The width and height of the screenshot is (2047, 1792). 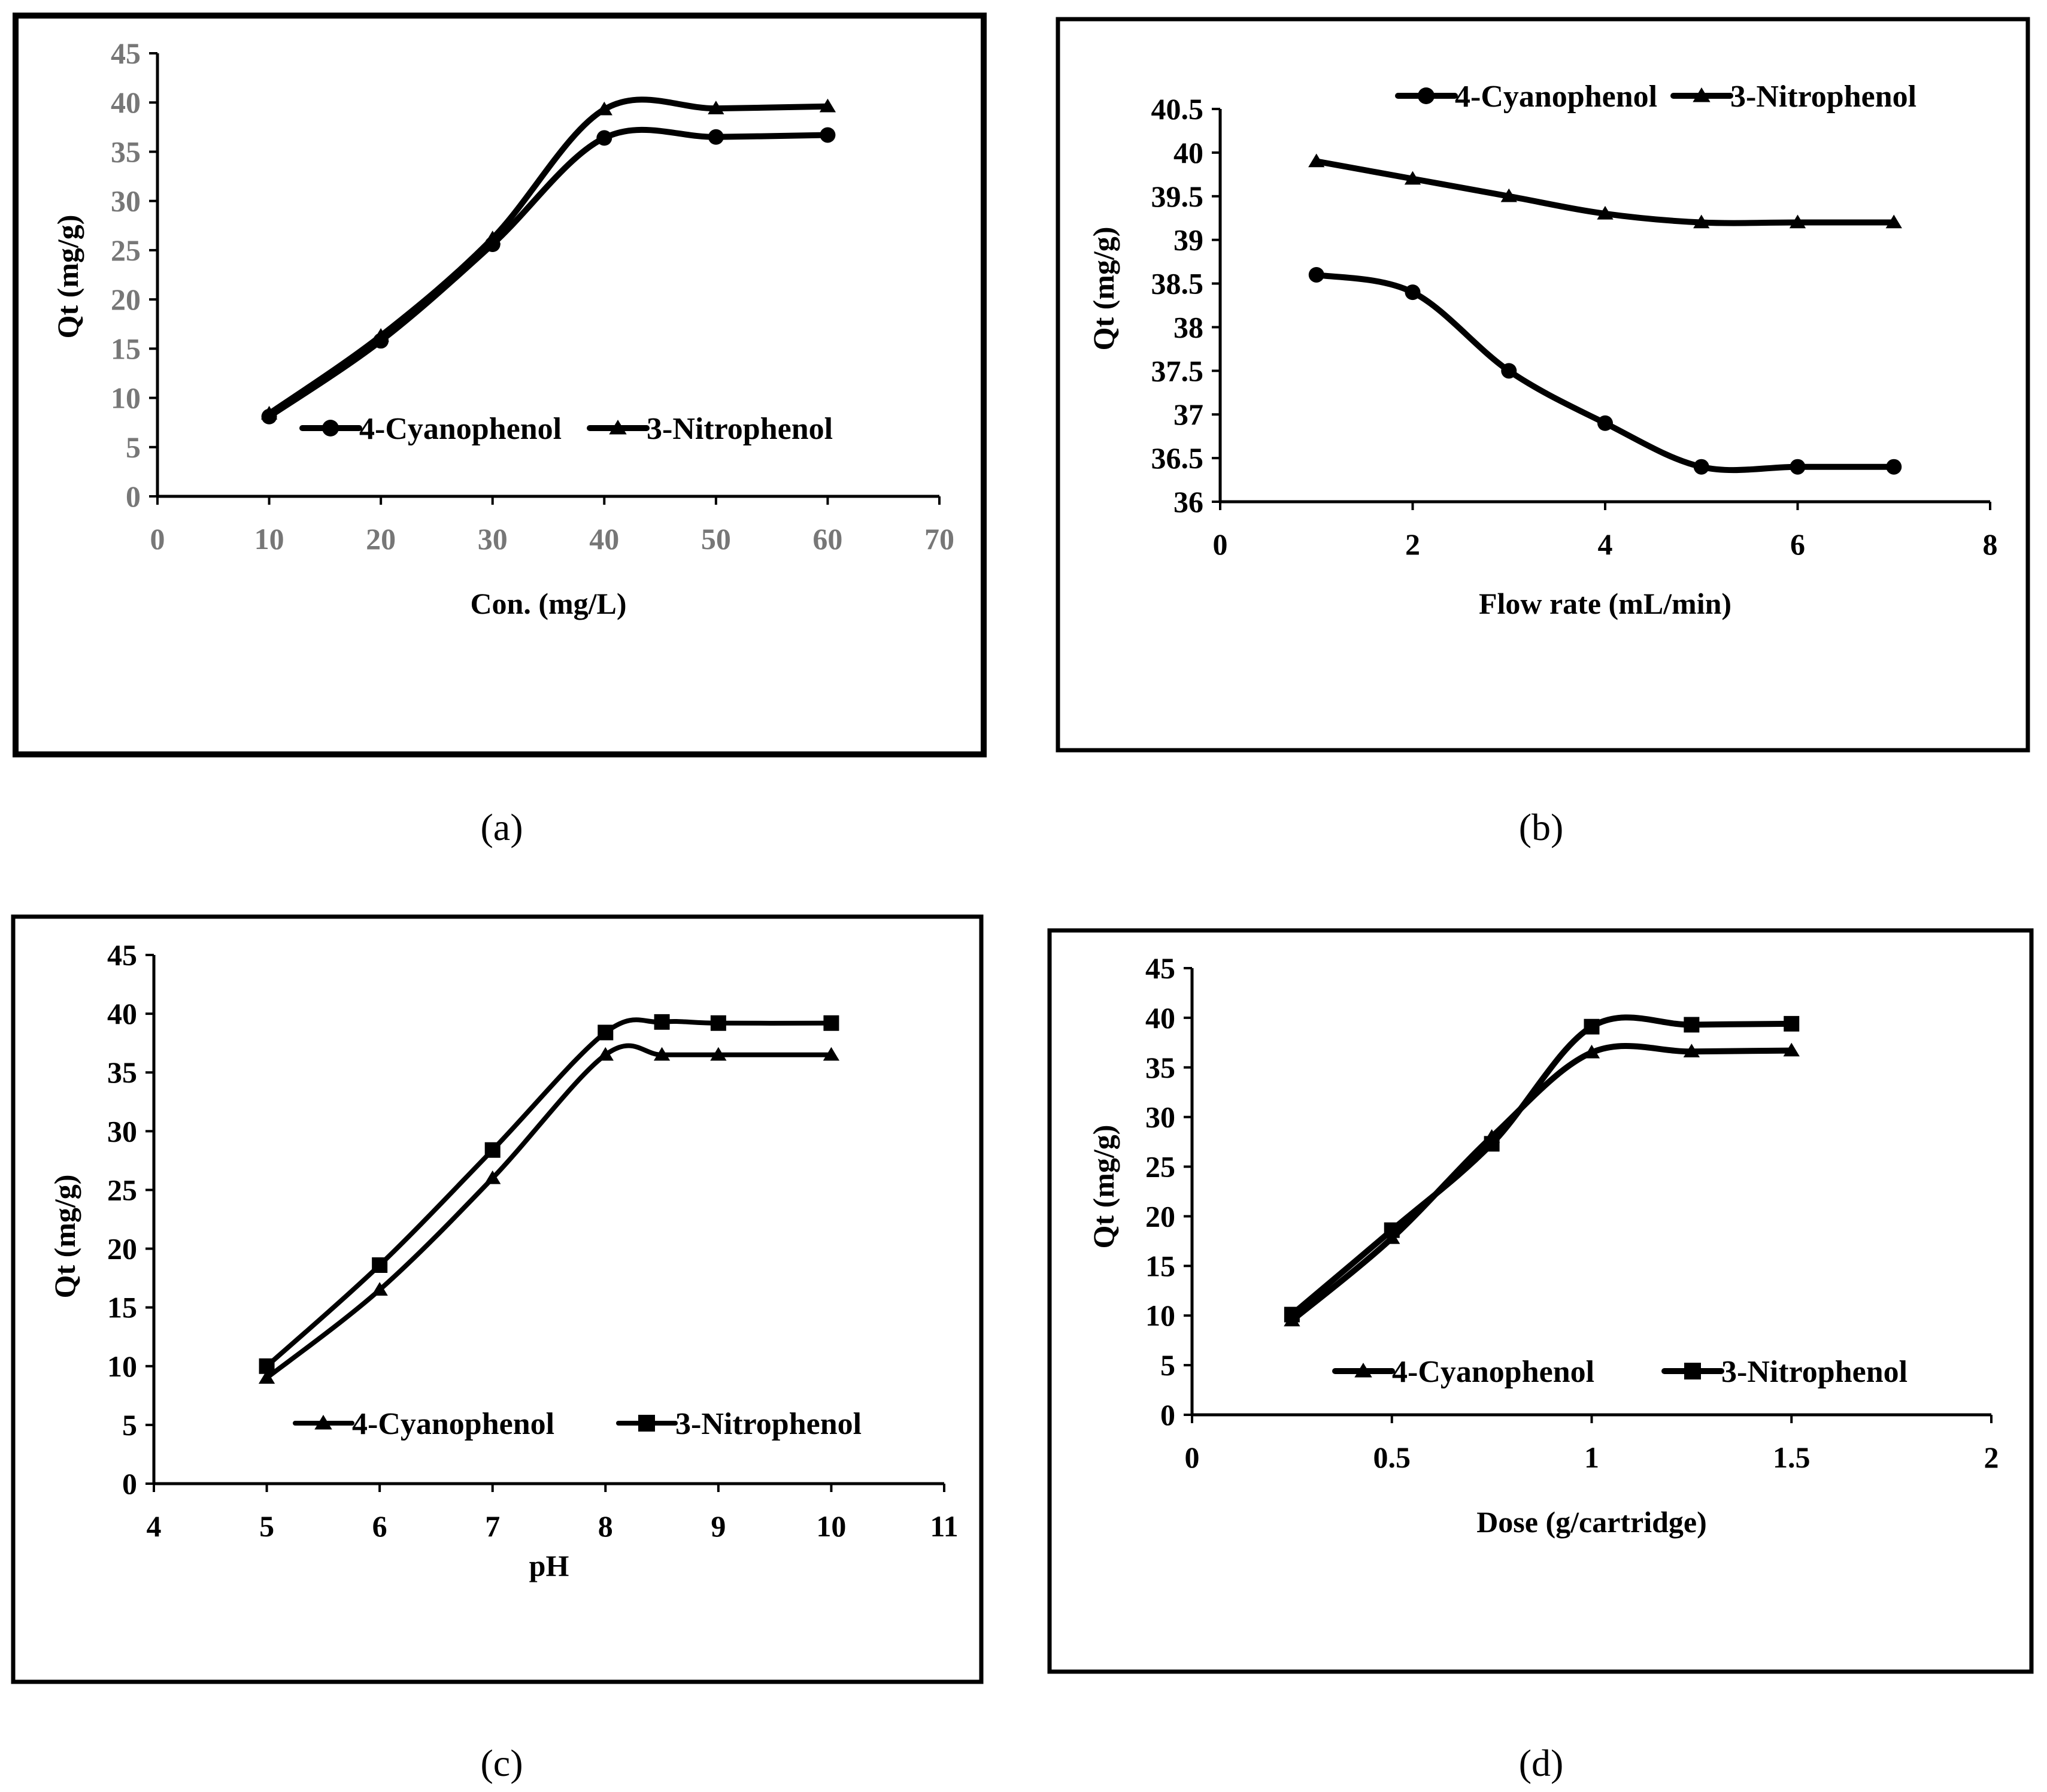 What do you see at coordinates (1542, 1763) in the screenshot?
I see `panel-caption-d: (d)` at bounding box center [1542, 1763].